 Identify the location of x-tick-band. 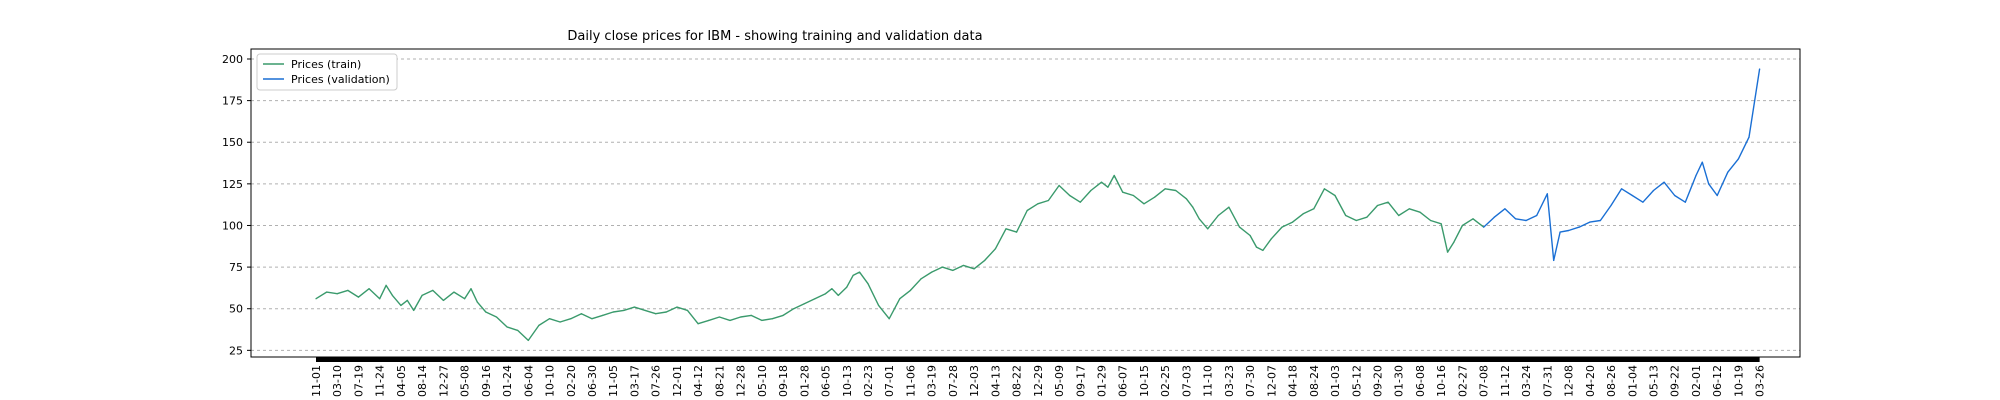
(1038, 359).